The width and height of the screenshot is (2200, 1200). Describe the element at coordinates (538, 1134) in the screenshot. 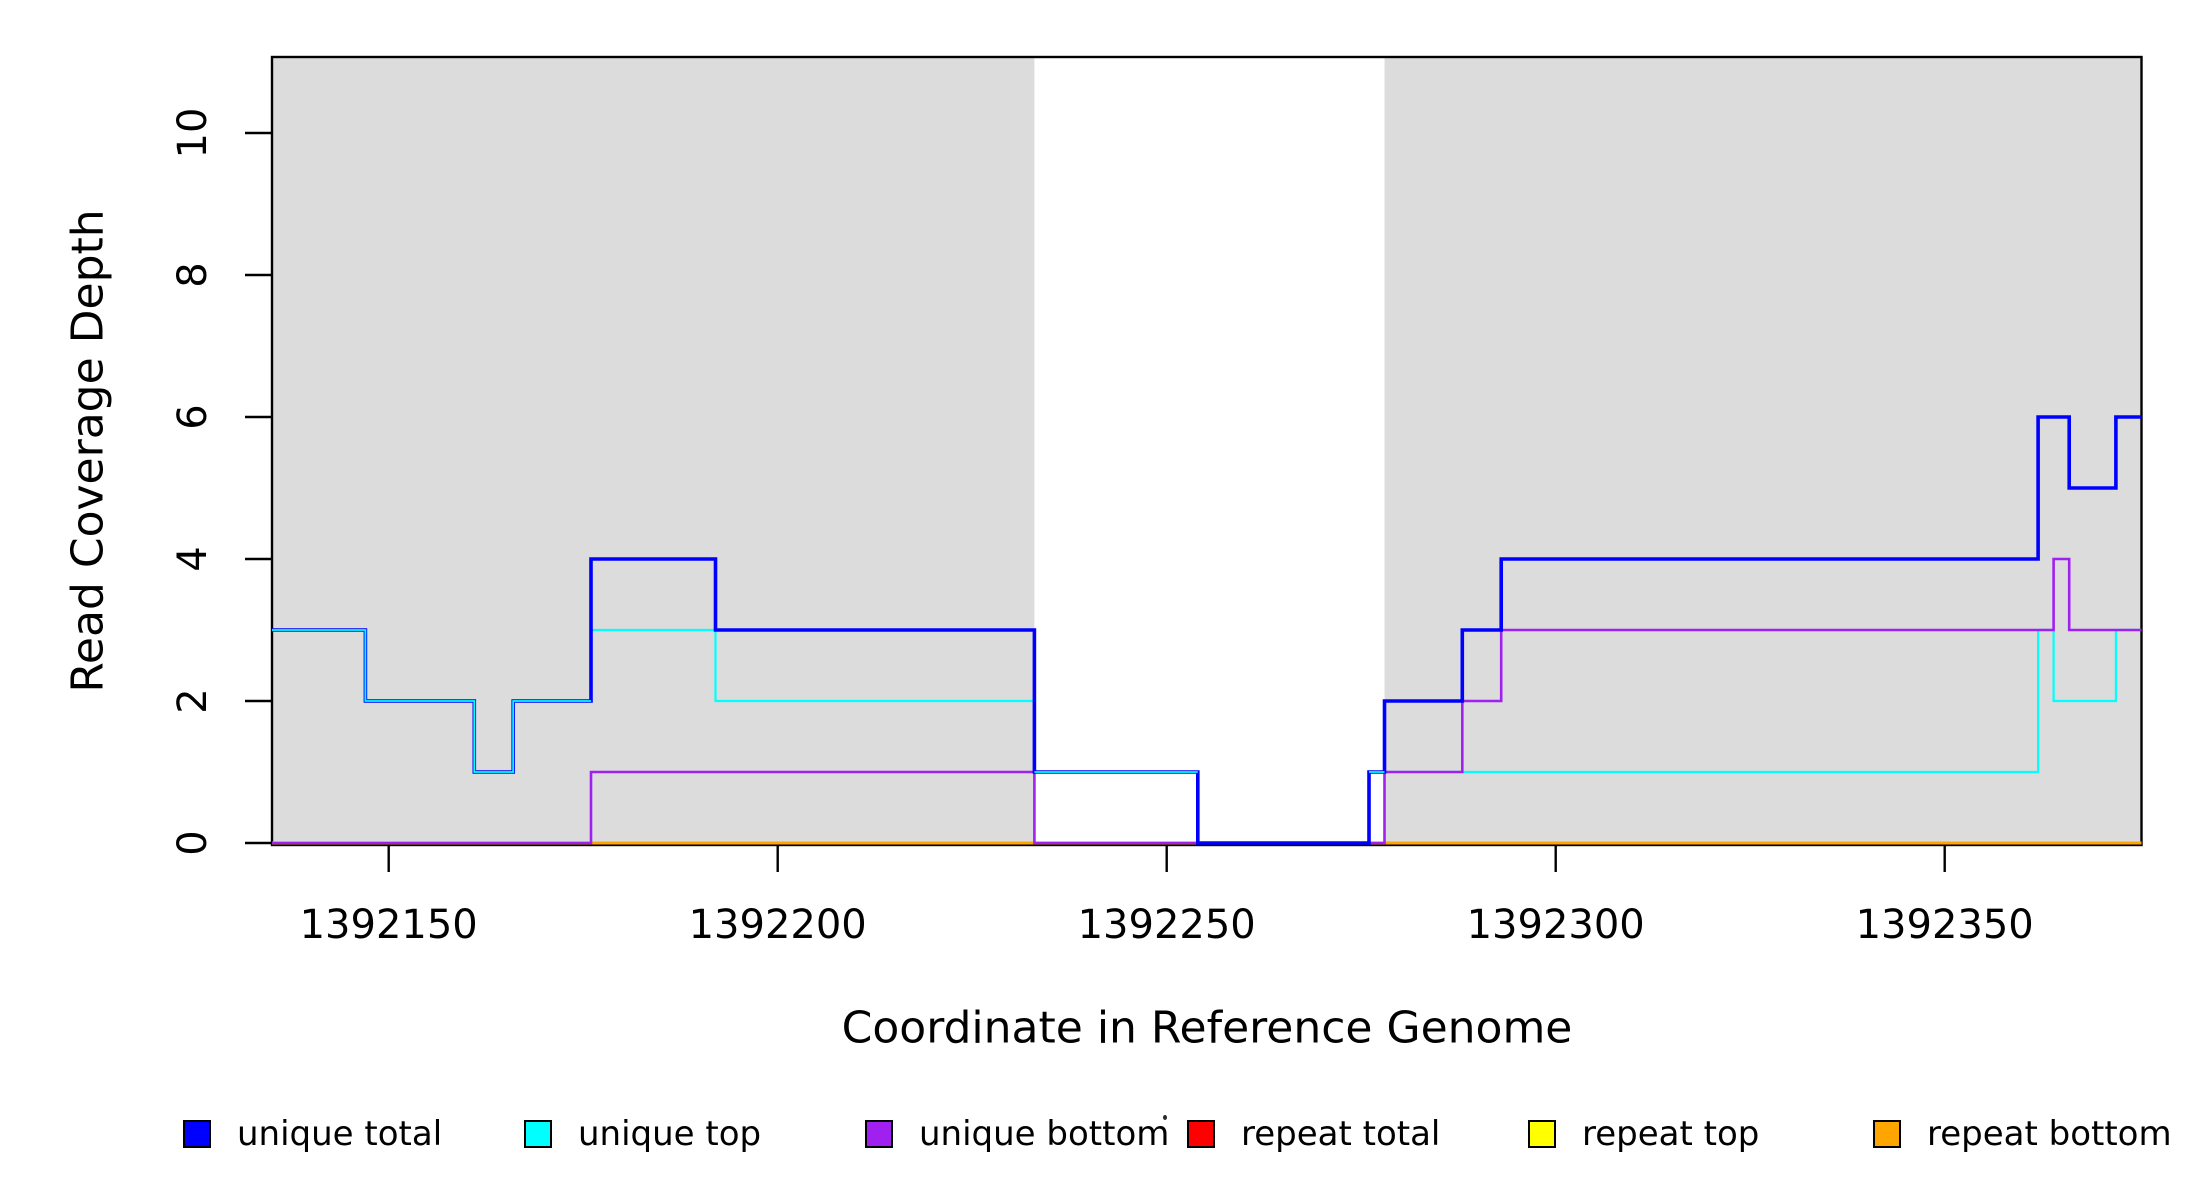

I see `legend-swatch-unique-top` at that location.